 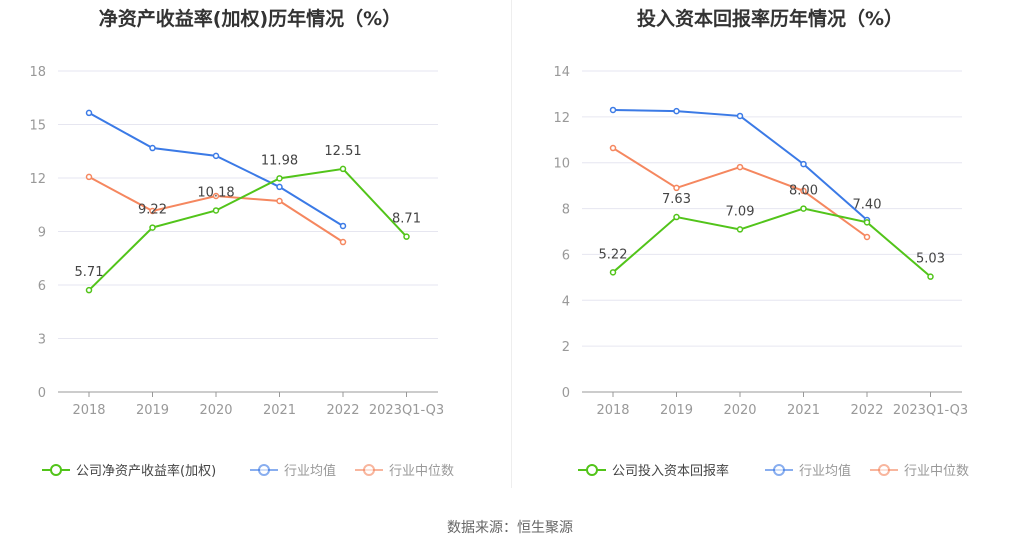 I want to click on data-label: 7.40, so click(x=867, y=204).